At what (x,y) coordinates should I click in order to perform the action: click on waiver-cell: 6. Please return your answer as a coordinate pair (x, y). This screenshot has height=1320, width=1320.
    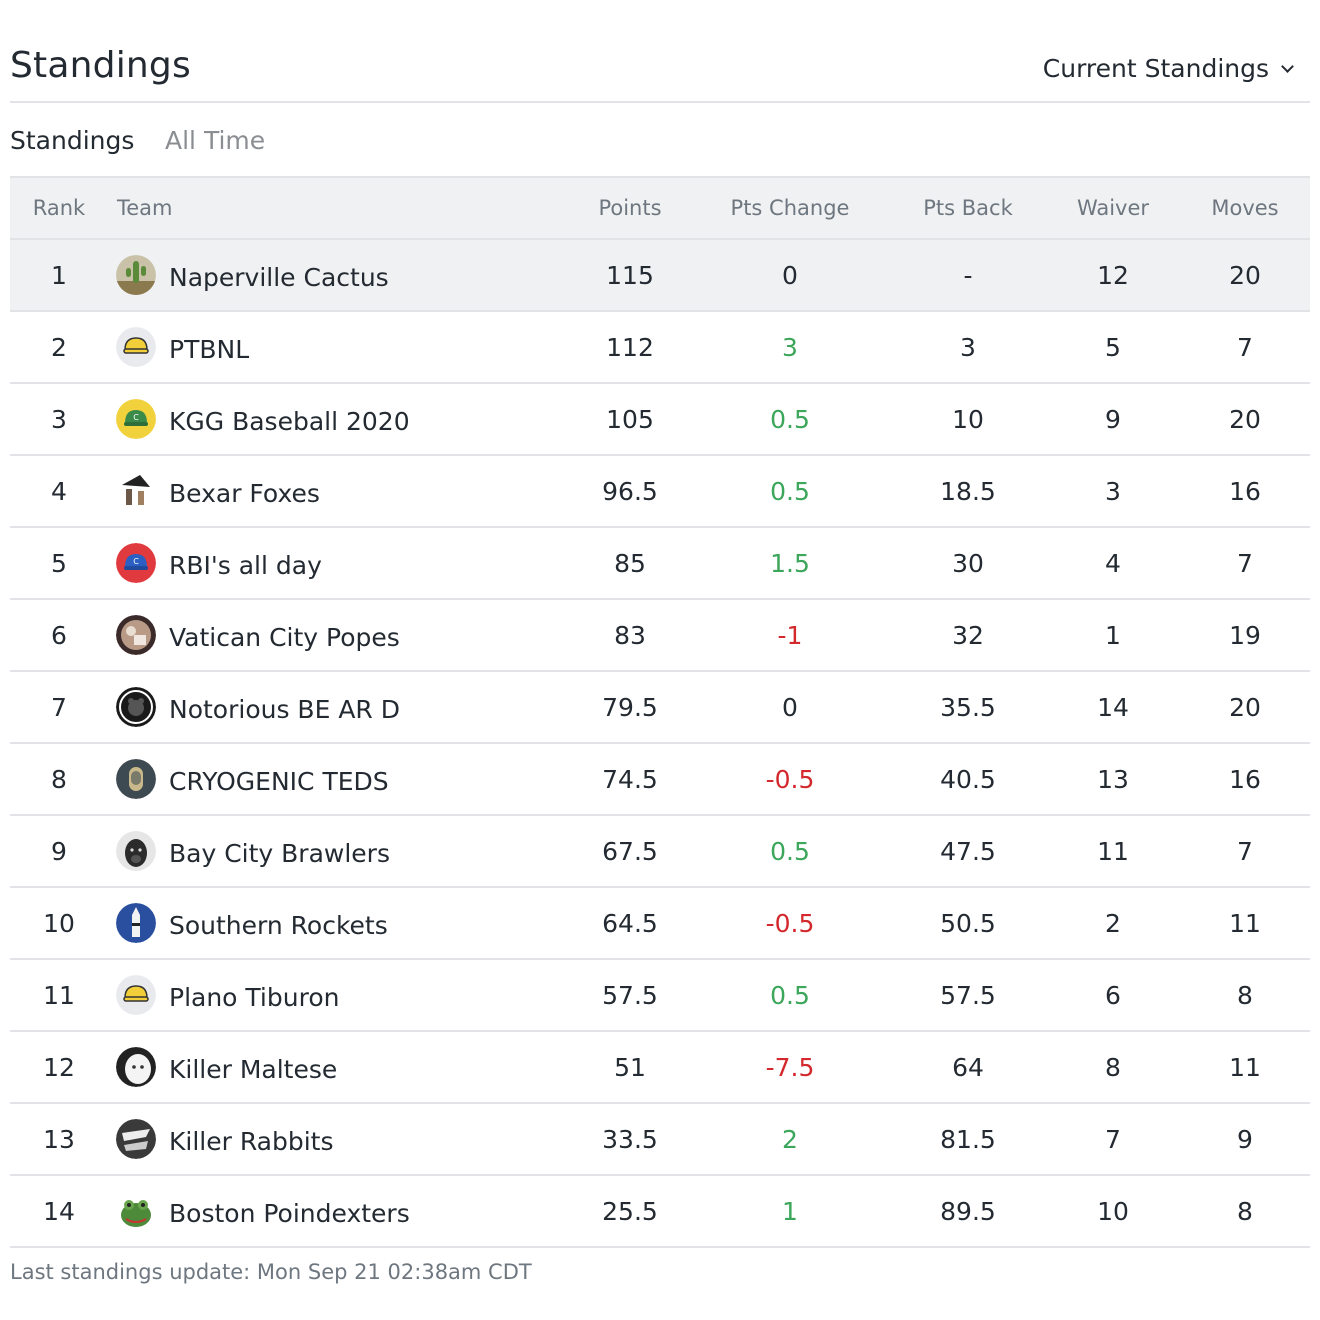
    Looking at the image, I should click on (1113, 995).